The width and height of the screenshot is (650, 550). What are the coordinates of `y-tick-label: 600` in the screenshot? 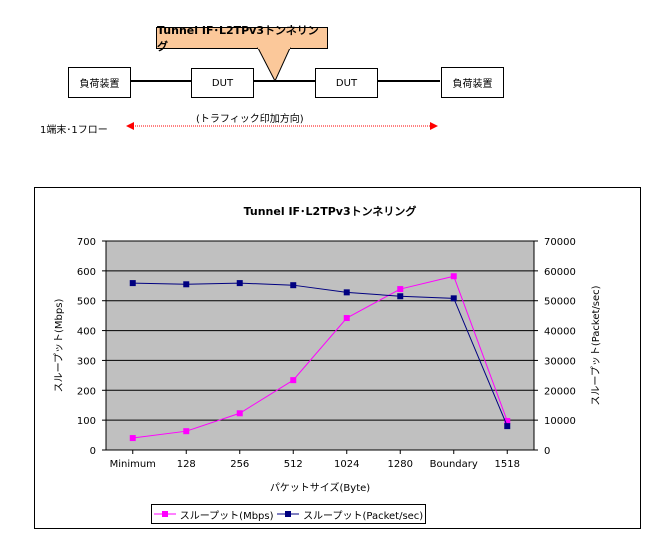 It's located at (86, 272).